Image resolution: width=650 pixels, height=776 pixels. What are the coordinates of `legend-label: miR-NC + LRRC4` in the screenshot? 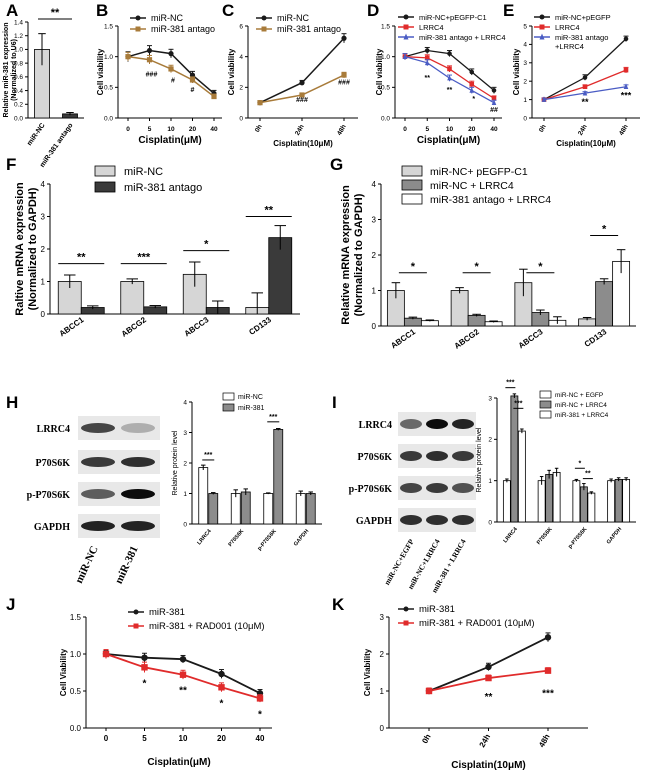 It's located at (472, 186).